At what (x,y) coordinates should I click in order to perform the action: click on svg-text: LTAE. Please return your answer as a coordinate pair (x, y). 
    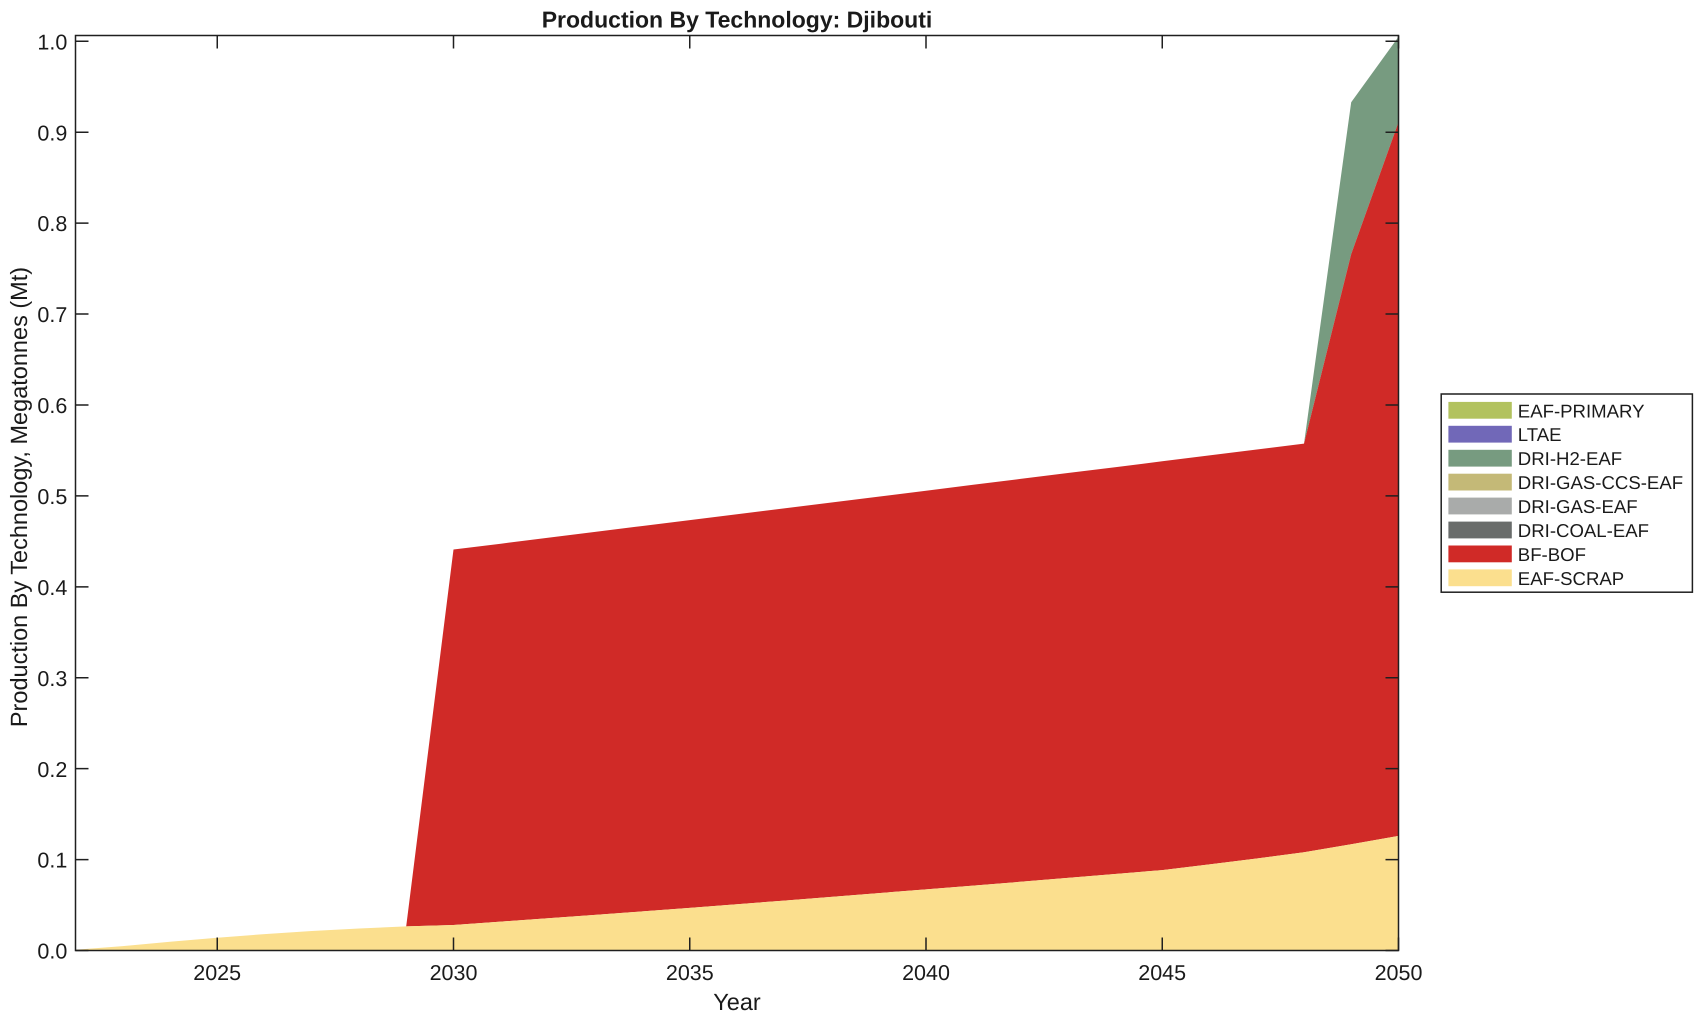
    Looking at the image, I should click on (1540, 434).